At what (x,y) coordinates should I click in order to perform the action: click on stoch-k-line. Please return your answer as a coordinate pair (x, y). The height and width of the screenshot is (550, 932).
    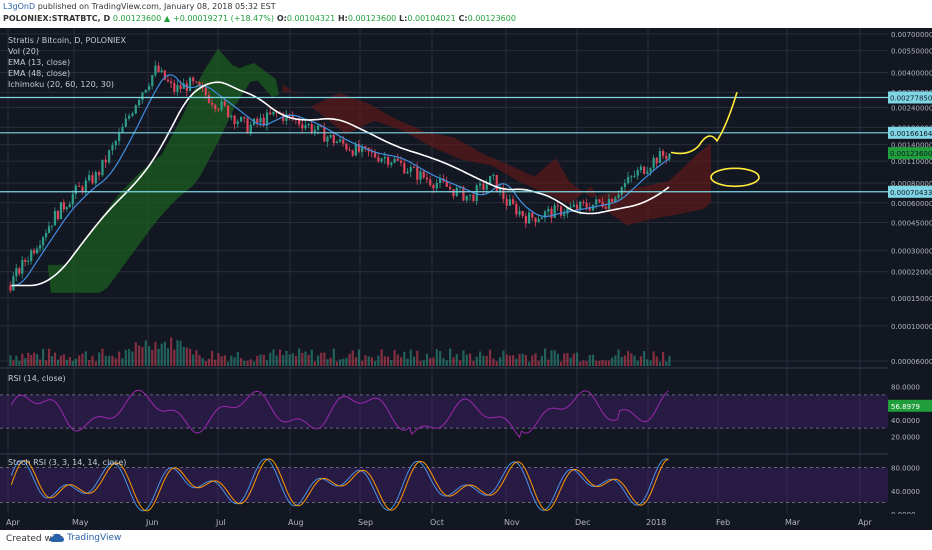
    Looking at the image, I should click on (339, 485).